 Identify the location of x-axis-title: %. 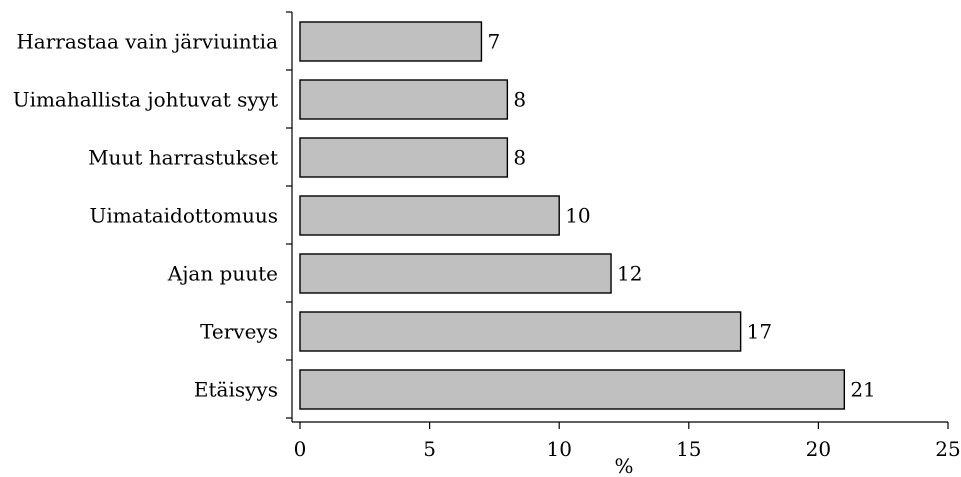
(623, 465).